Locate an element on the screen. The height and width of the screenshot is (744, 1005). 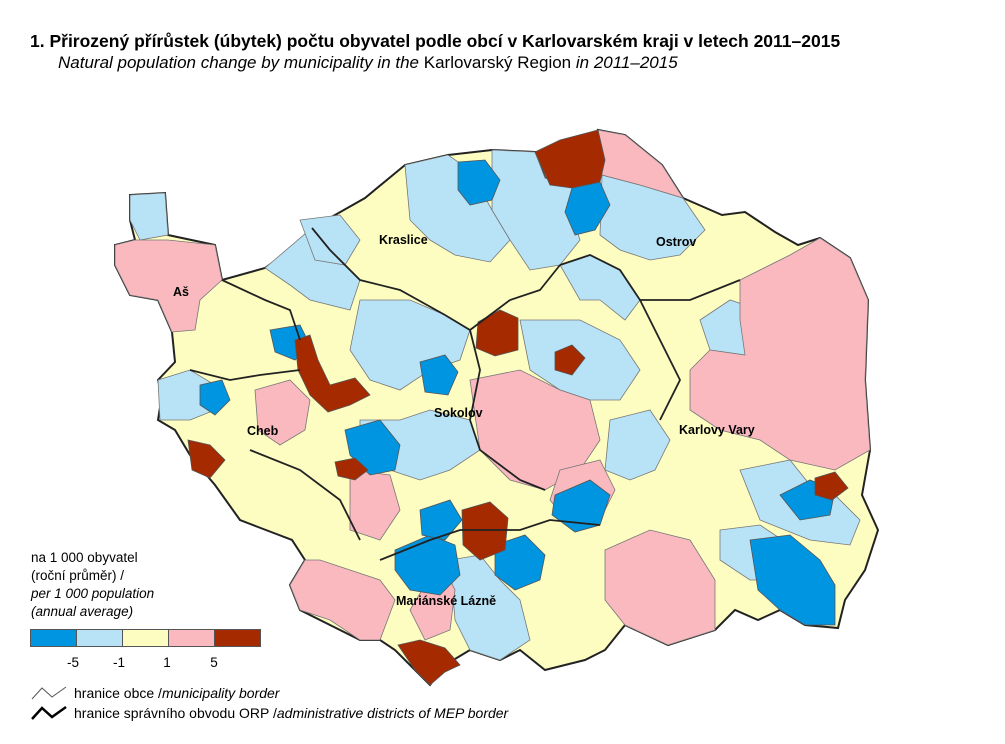
legend-municipality-border: hranice obce / municipality border is located at coordinates (154, 693).